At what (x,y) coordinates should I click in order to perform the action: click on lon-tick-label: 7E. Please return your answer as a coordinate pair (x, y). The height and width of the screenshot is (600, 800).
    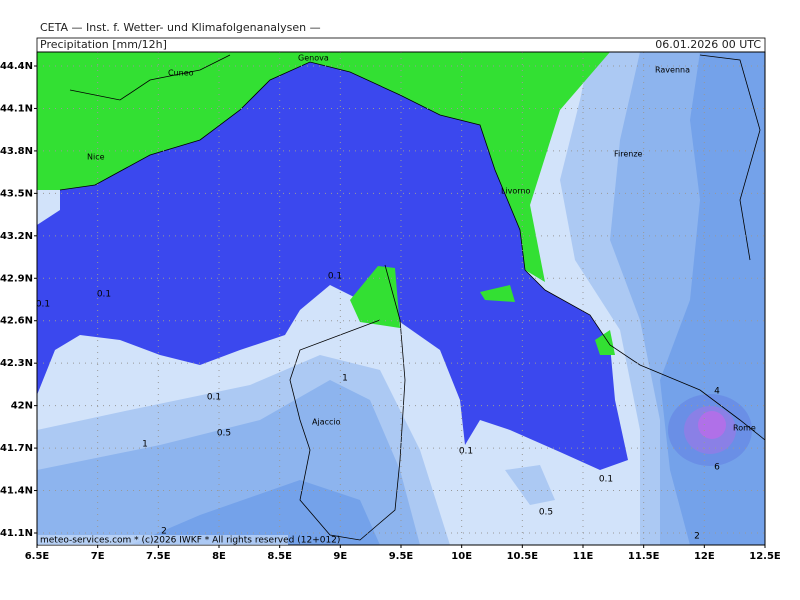
    Looking at the image, I should click on (98, 556).